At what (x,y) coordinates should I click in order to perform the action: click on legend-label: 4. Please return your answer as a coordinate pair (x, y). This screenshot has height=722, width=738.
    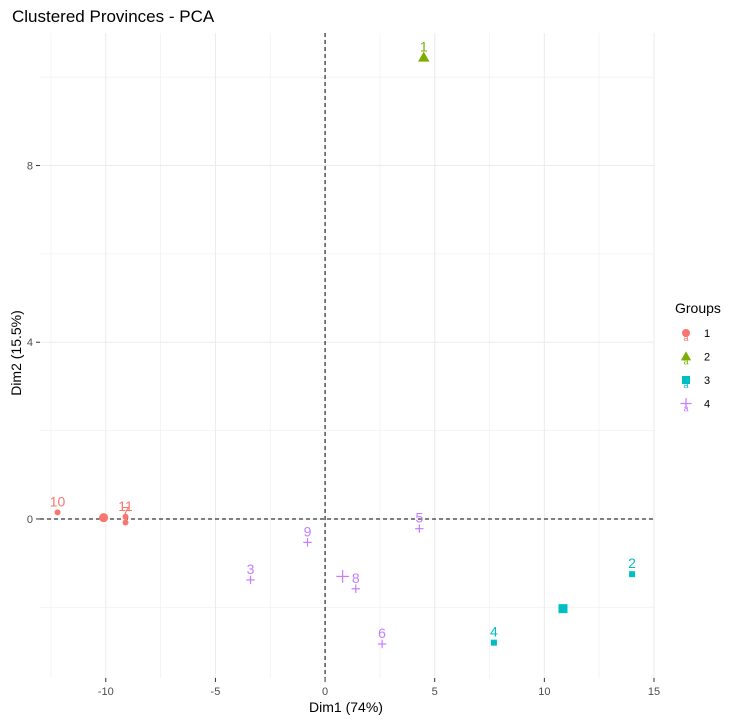
    Looking at the image, I should click on (707, 405).